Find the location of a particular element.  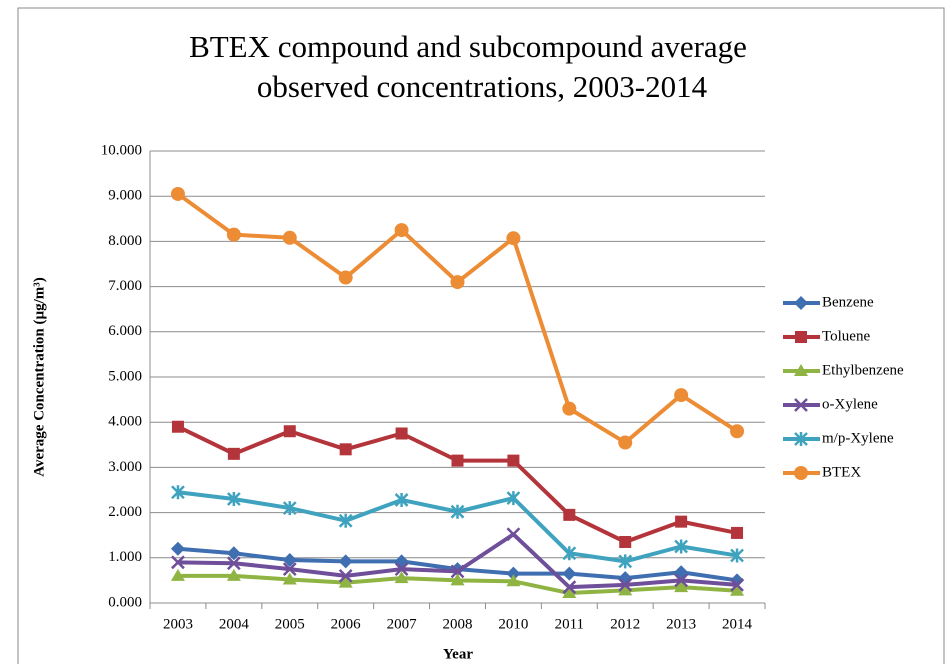

y-tick-label: 2.000 is located at coordinates (125, 512).